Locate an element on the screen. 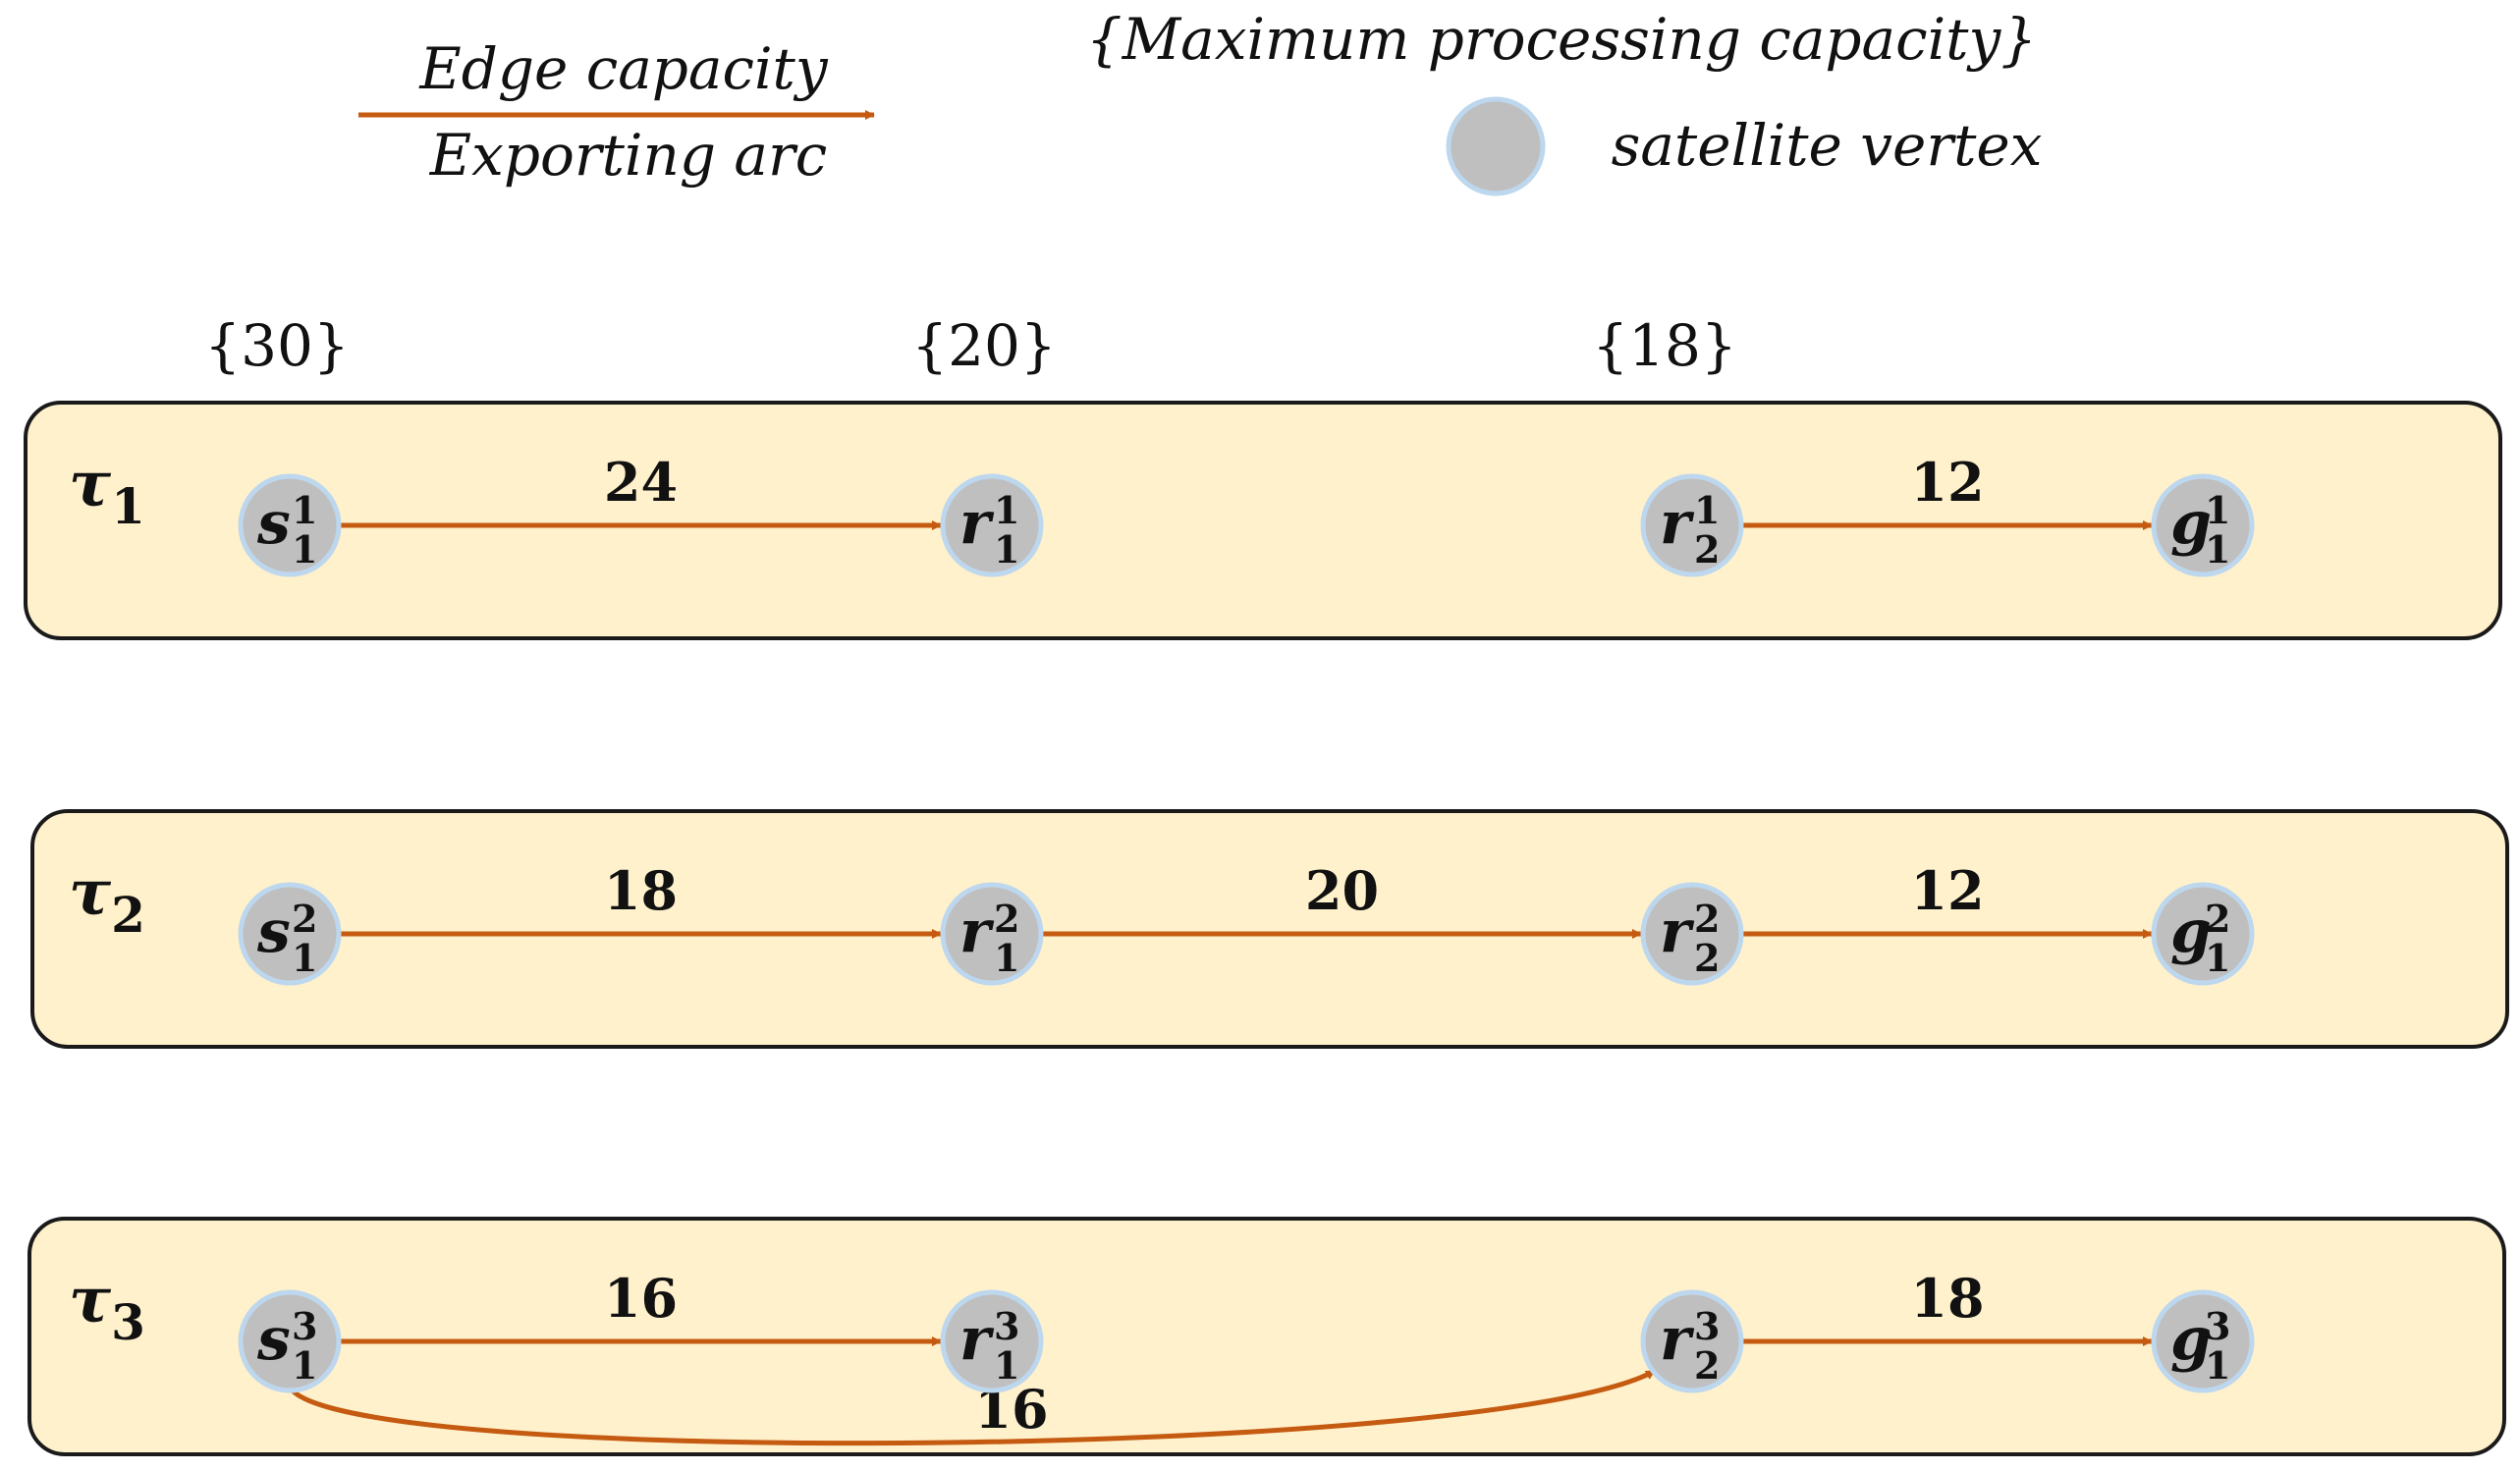 Image resolution: width=2520 pixels, height=1471 pixels. legend-satellite-vertex-icon is located at coordinates (1496, 146).